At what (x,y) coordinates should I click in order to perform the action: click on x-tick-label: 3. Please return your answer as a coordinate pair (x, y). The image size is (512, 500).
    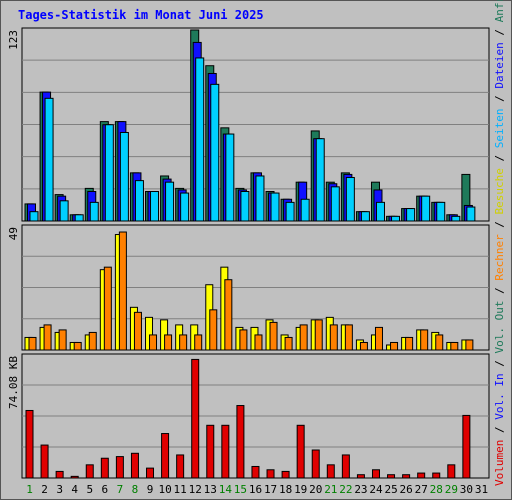
    Looking at the image, I should click on (59, 489).